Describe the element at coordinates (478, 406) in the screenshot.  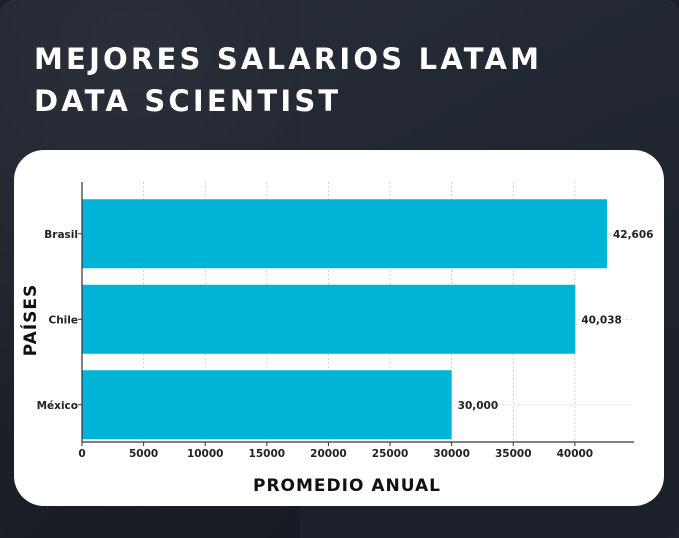
I see `value-label: 30,000` at that location.